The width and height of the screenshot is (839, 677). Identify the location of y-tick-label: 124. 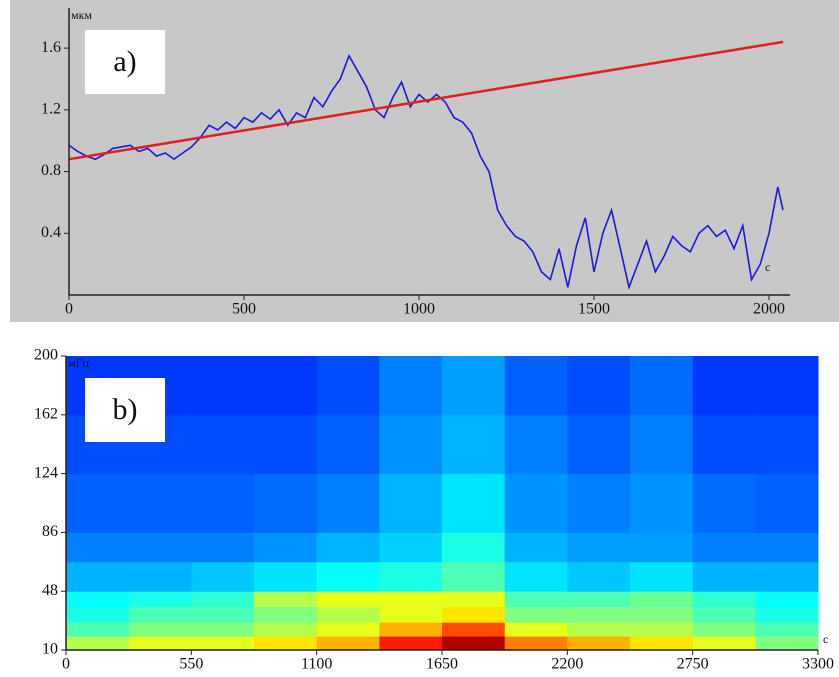
(46, 472).